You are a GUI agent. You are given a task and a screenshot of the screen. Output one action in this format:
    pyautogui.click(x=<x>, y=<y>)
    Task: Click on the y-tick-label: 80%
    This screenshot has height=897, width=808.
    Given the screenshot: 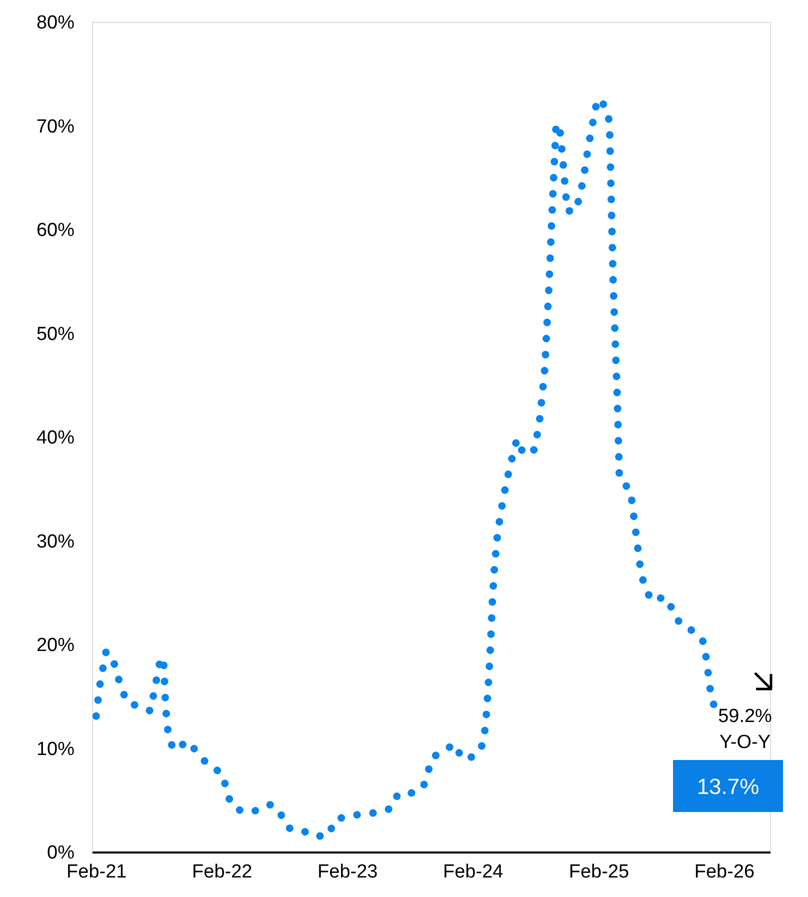 What is the action you would take?
    pyautogui.click(x=55, y=23)
    